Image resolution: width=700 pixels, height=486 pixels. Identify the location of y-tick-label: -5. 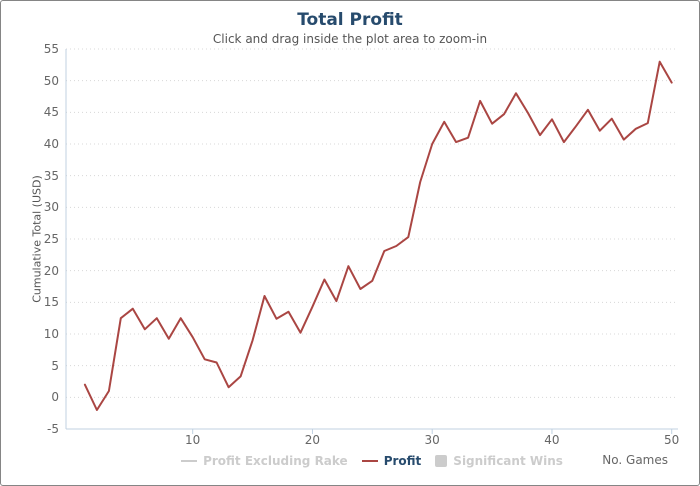
(53, 429).